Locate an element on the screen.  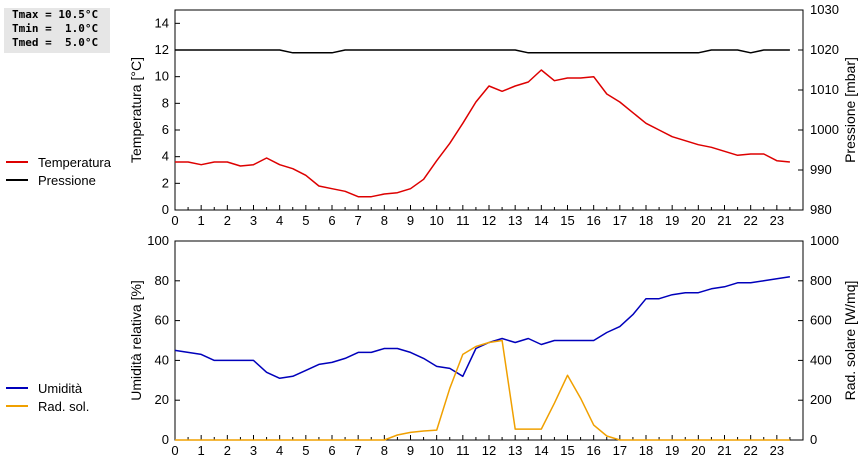
y-right-tick-label: 400 is located at coordinates (821, 359).